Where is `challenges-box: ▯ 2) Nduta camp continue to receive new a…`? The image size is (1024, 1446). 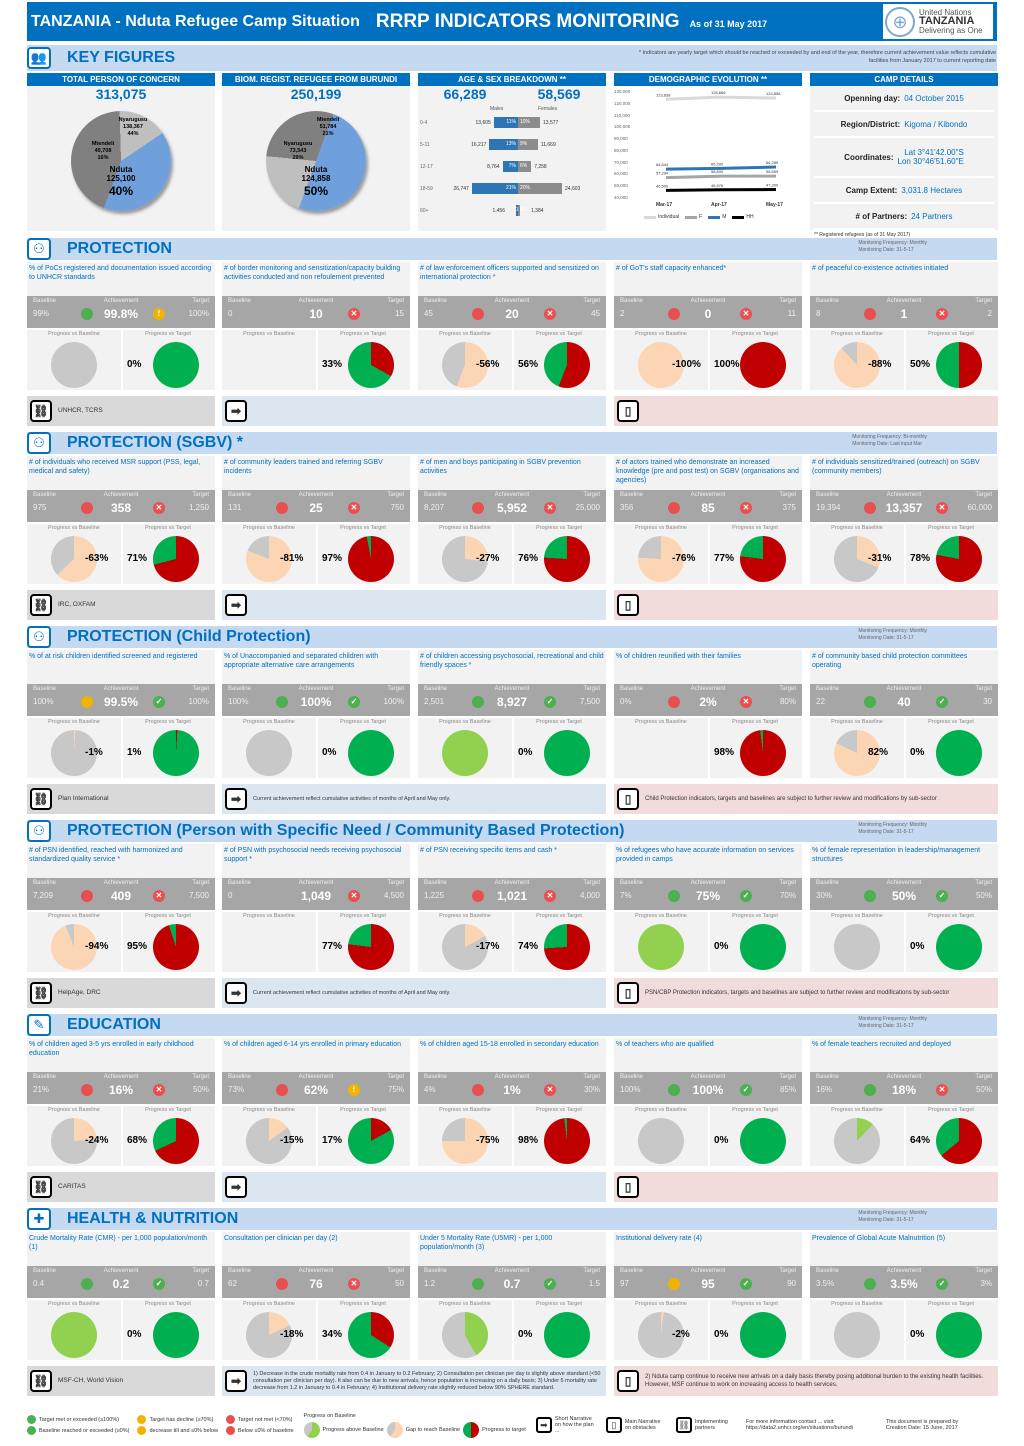 challenges-box: ▯ 2) Nduta camp continue to receive new a… is located at coordinates (806, 1381).